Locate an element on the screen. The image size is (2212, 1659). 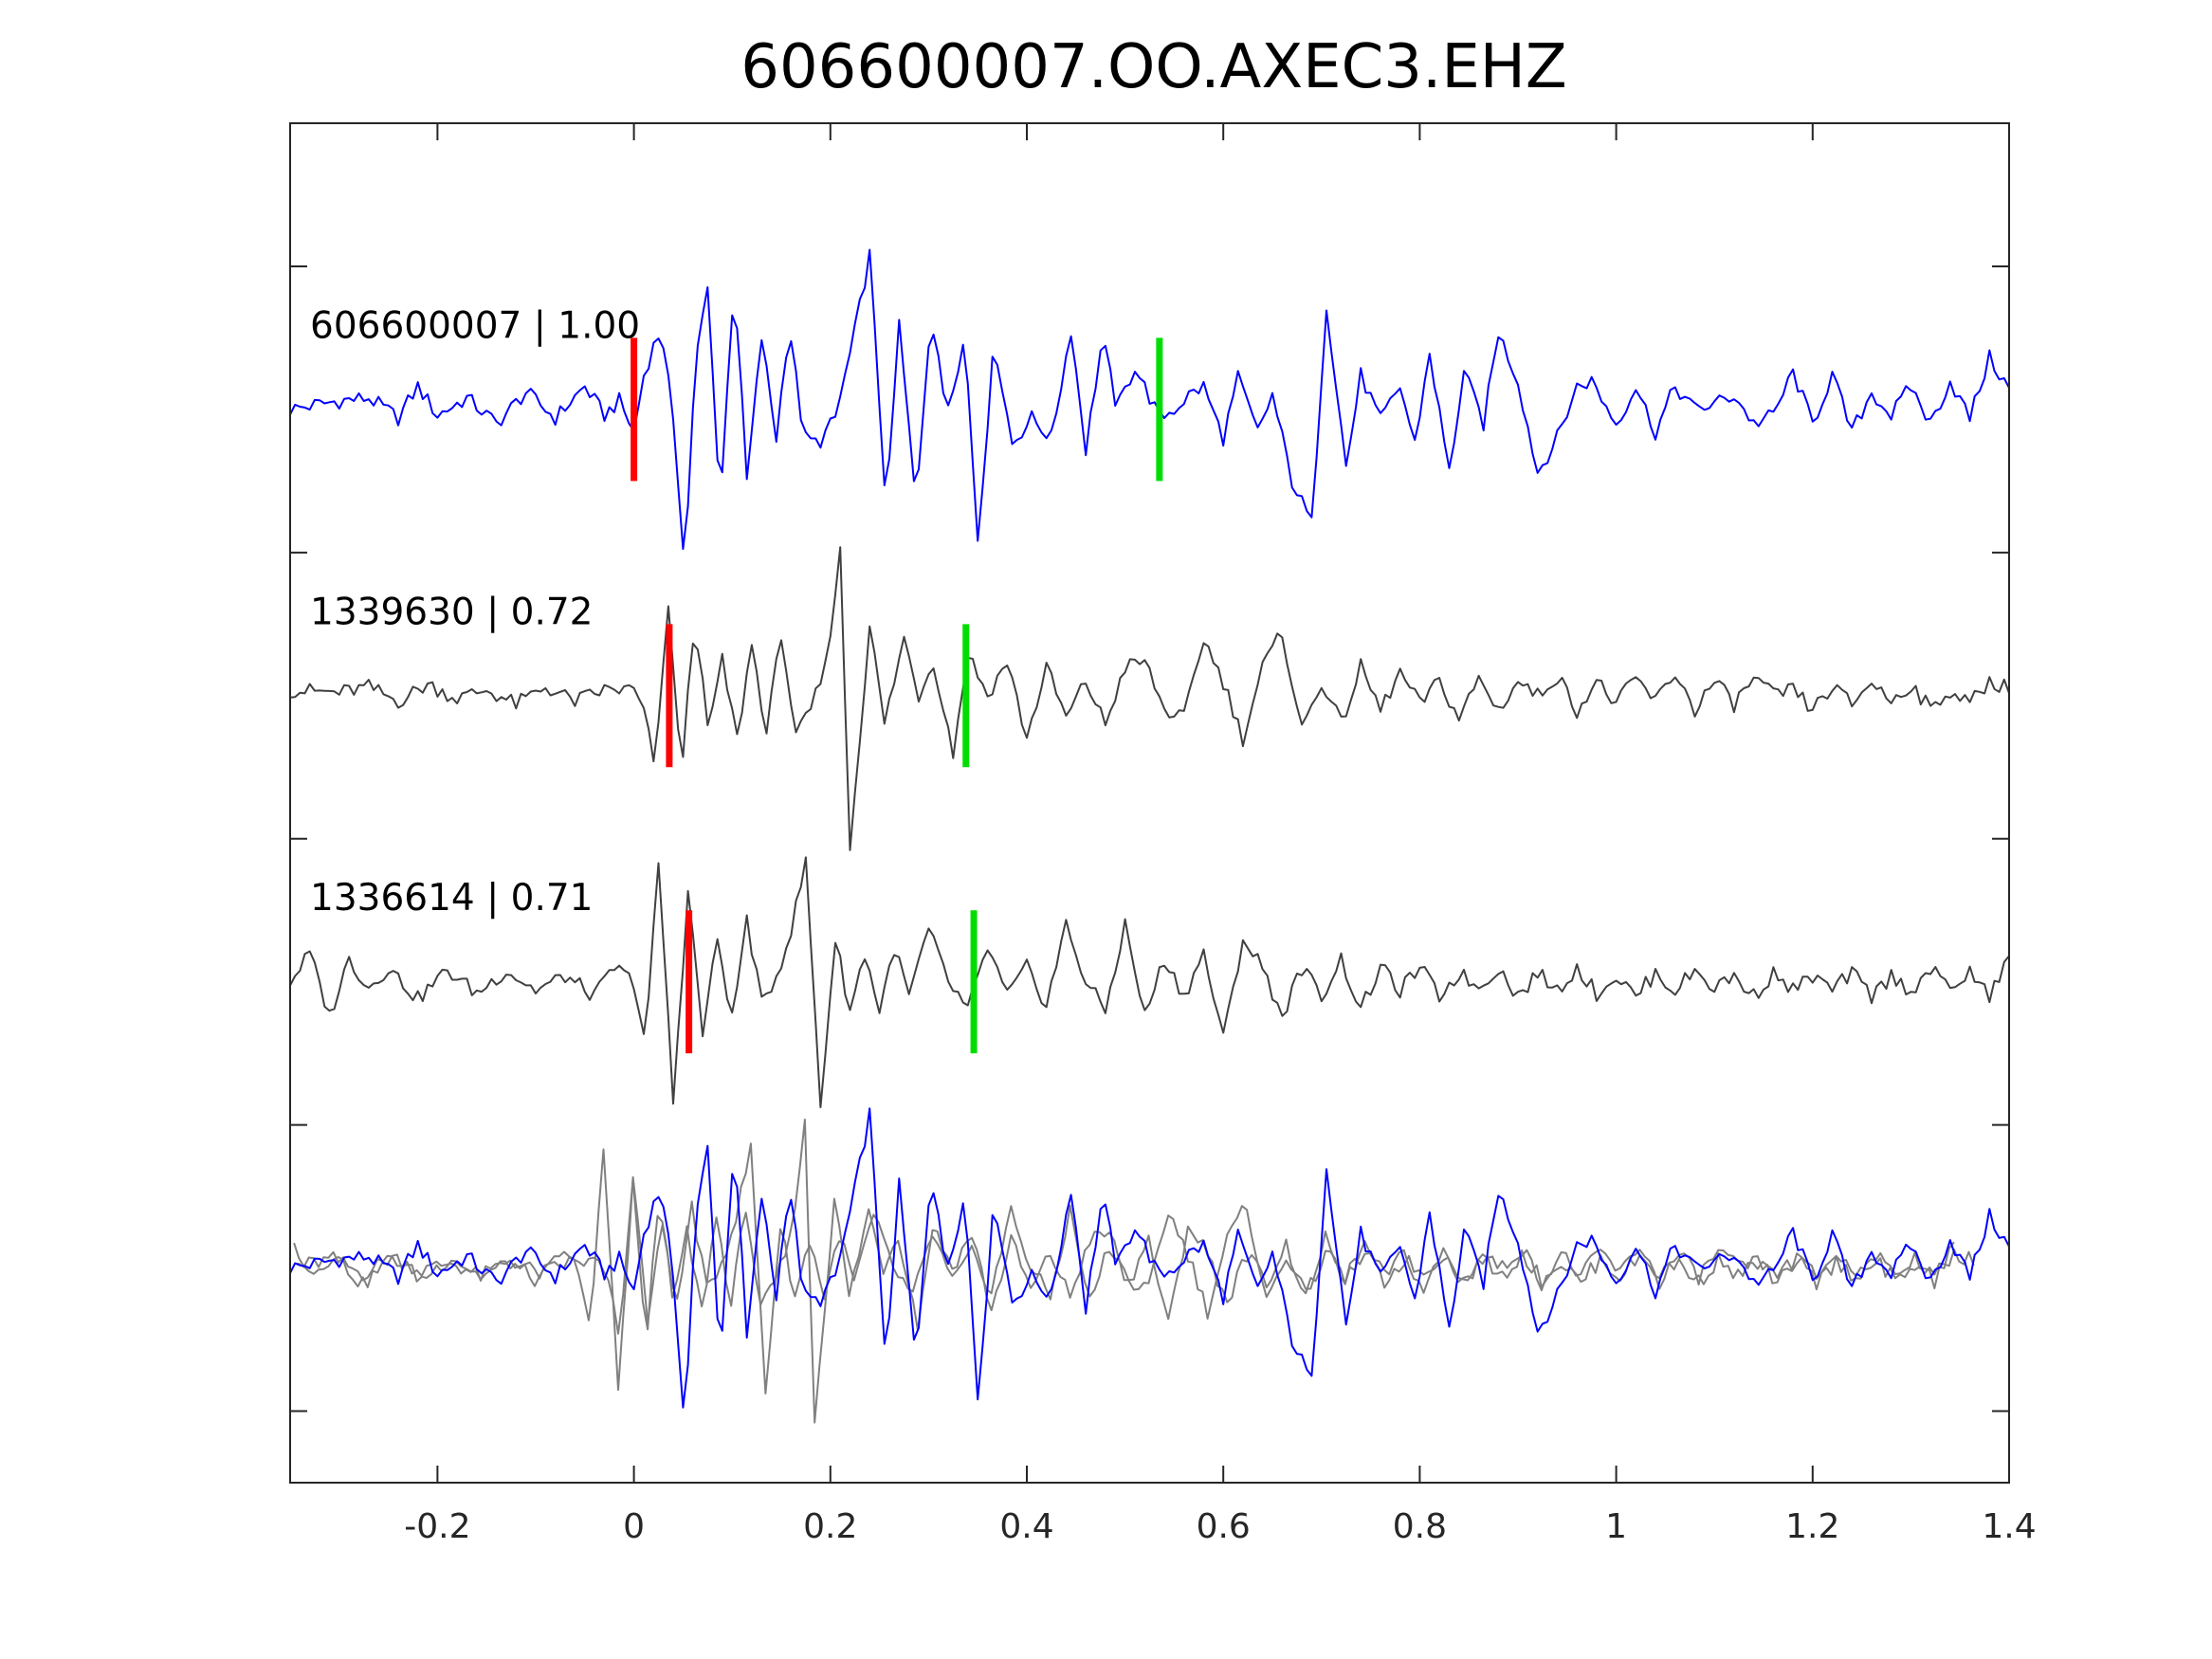
x-tick-label: -0.2 is located at coordinates (437, 1526).